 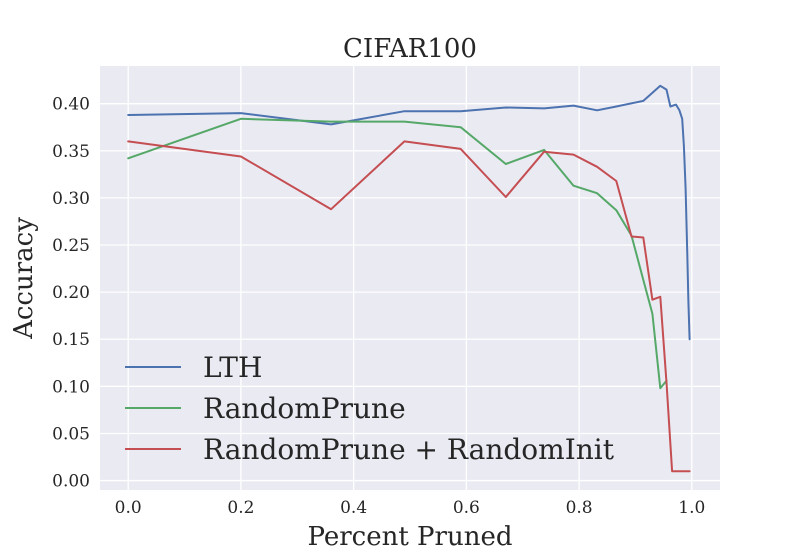 What do you see at coordinates (128, 508) in the screenshot?
I see `x-tick-label: 0.0` at bounding box center [128, 508].